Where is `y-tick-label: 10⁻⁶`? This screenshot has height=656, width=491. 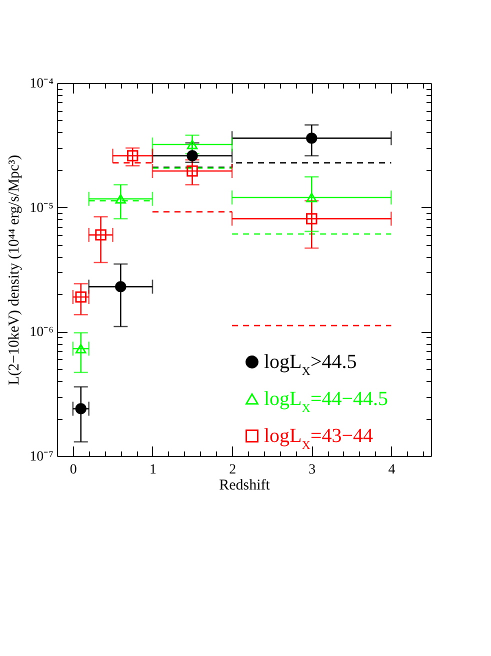 y-tick-label: 10⁻⁶ is located at coordinates (42, 332).